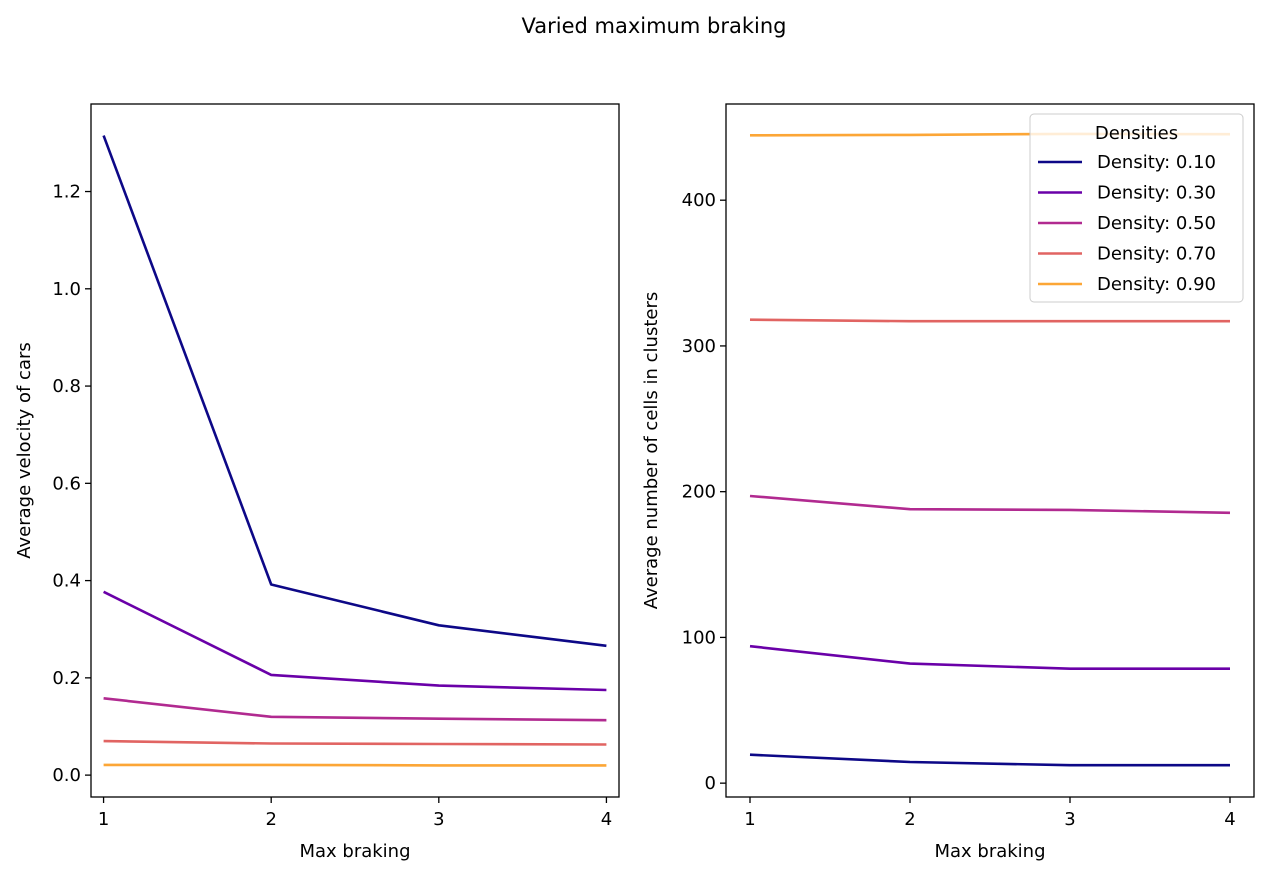 The image size is (1268, 875). Describe the element at coordinates (66, 289) in the screenshot. I see `y-tick-label: 1.0` at that location.